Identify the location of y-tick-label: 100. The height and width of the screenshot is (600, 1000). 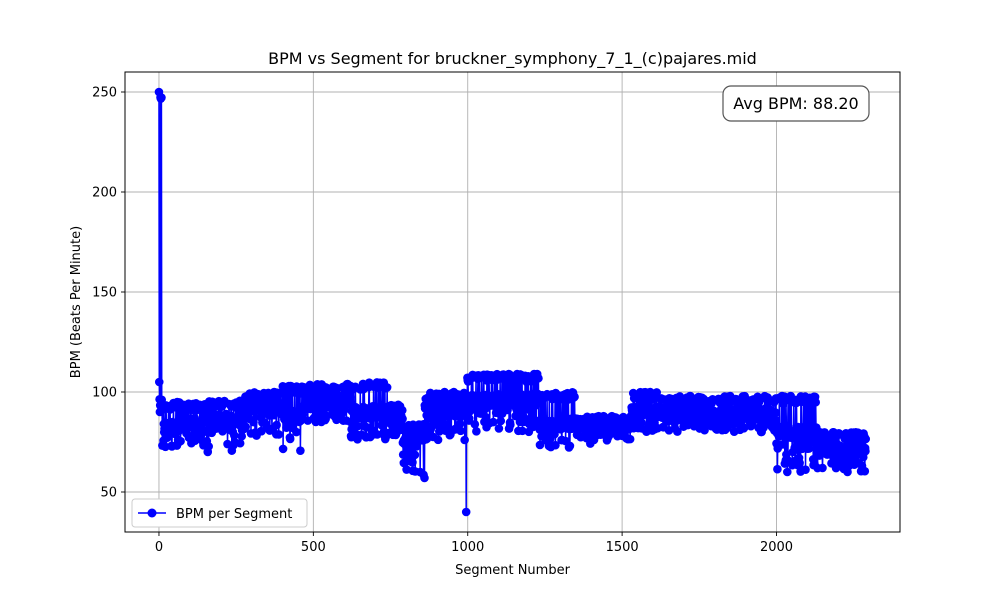
(104, 393).